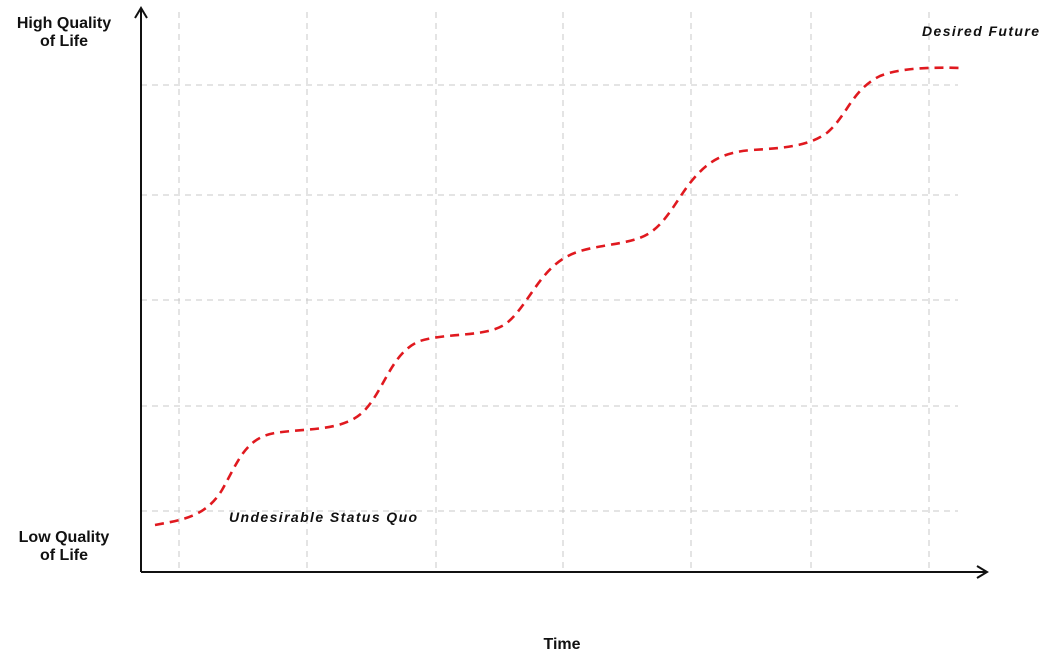  I want to click on y-axis-bottom-label-line1: Low Quality, so click(64, 537).